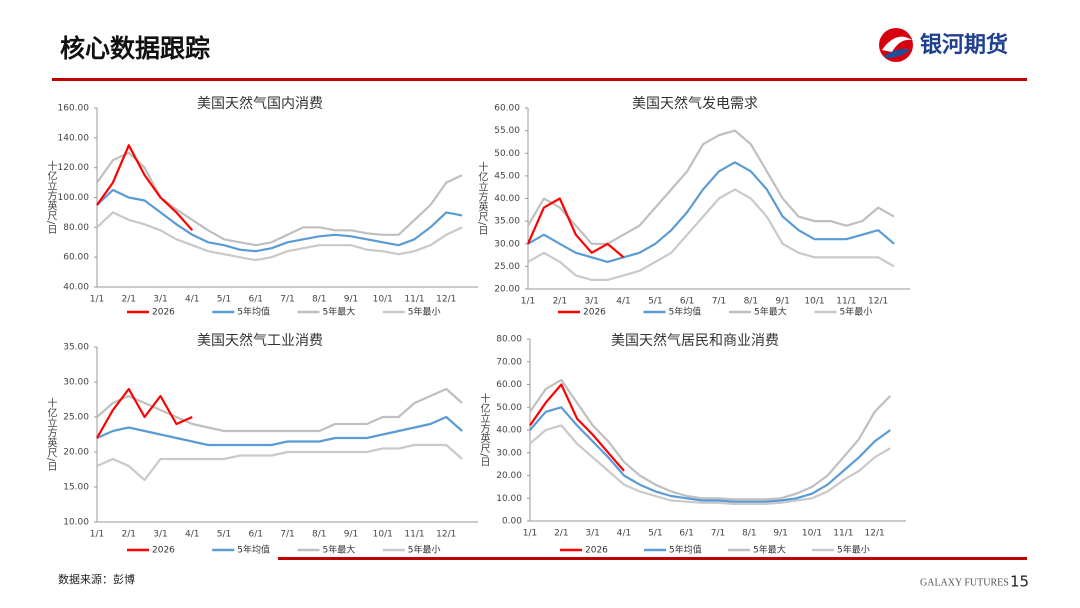 This screenshot has width=1080, height=608. Describe the element at coordinates (896, 45) in the screenshot. I see `logo-icon` at that location.